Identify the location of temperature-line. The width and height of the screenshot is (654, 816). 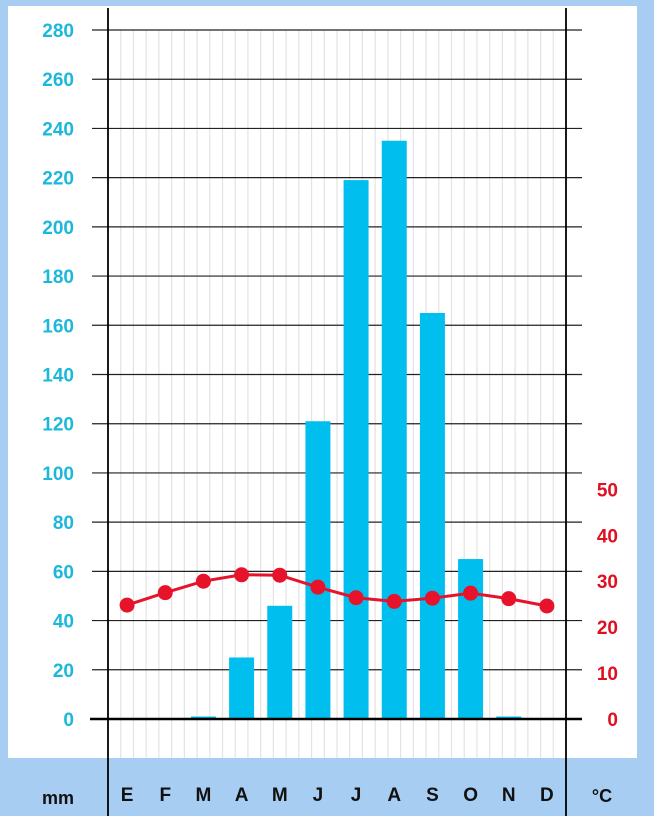
(337, 590).